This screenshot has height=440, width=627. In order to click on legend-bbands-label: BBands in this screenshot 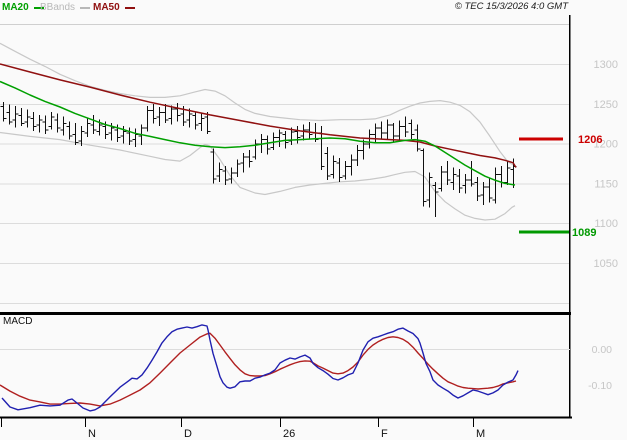, I will do `click(58, 7)`.